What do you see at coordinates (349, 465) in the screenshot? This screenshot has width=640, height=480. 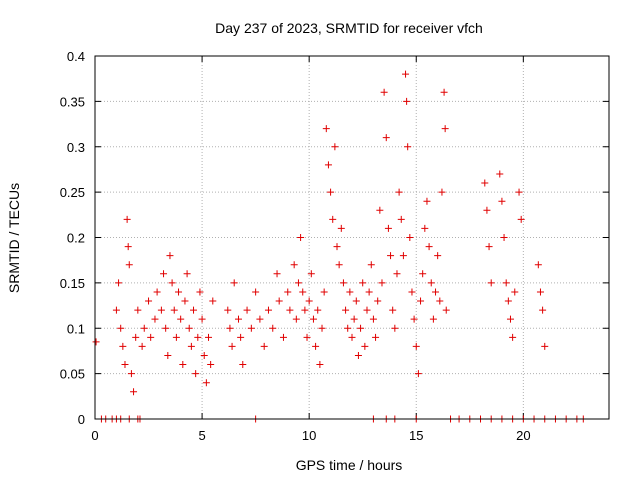 I see `x-axis-label: GPS time / hours` at bounding box center [349, 465].